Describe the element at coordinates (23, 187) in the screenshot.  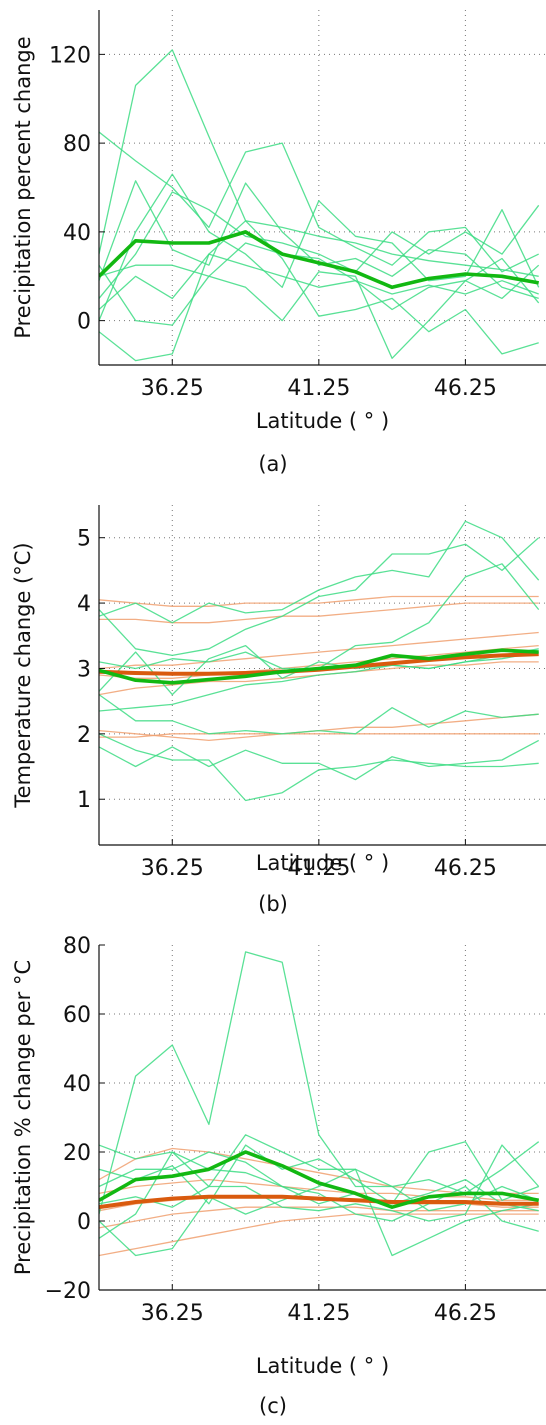
I see `y-axis-label: Precipitation percent change` at that location.